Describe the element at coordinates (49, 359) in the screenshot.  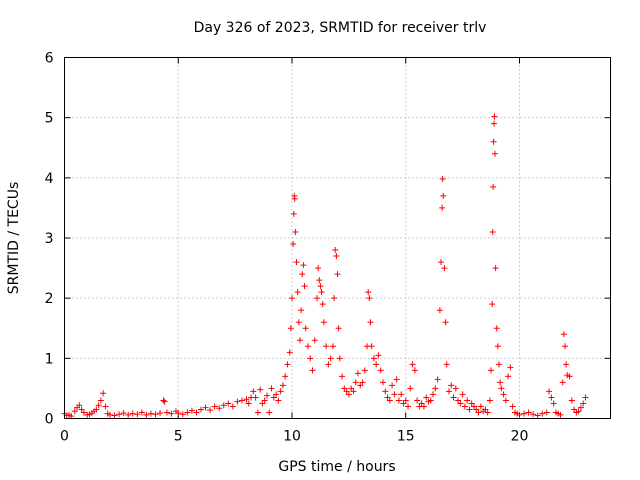
I see `y-tick-label: 1` at that location.